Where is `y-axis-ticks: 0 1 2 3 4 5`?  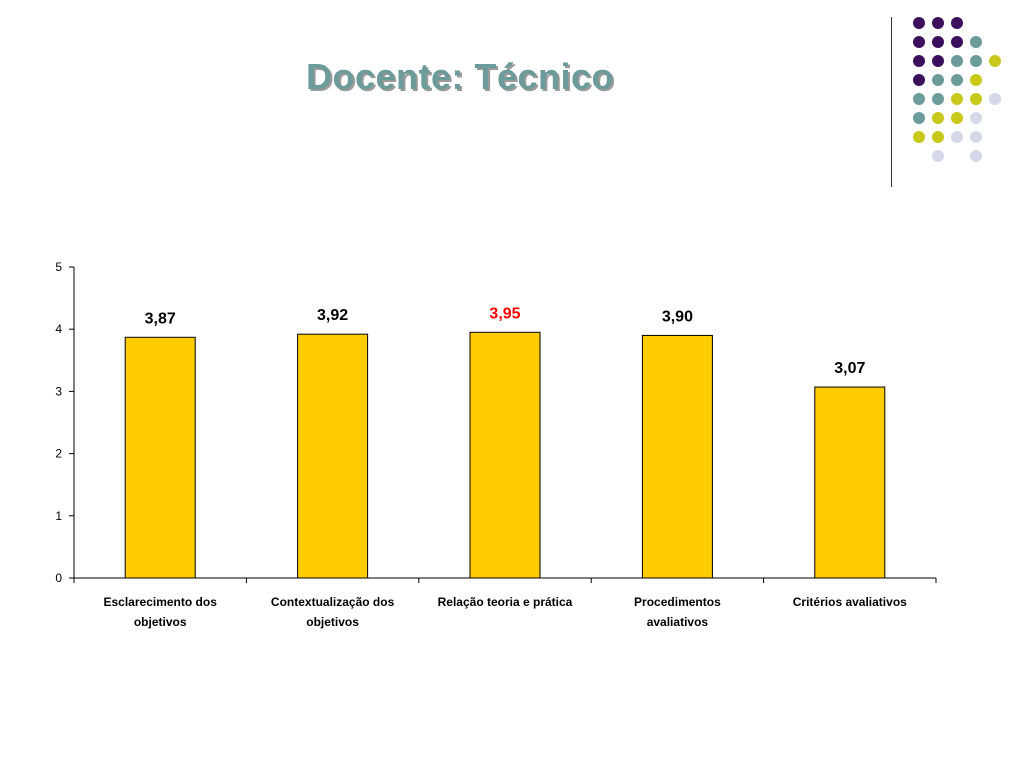 y-axis-ticks: 0 1 2 3 4 5 is located at coordinates (64, 422).